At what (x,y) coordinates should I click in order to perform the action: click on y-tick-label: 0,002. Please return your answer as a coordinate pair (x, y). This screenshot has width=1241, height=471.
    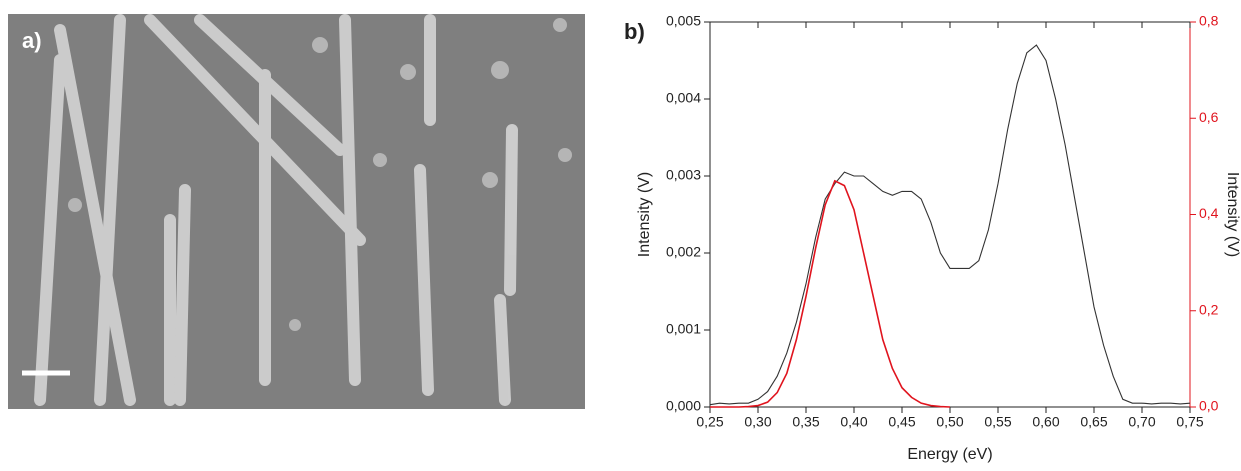
    Looking at the image, I should click on (683, 252).